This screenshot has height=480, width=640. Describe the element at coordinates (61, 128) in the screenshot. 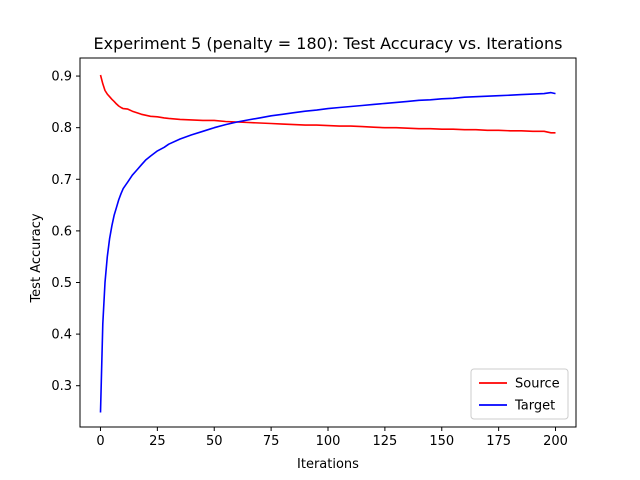

I see `y-tick-label: 0.8` at that location.